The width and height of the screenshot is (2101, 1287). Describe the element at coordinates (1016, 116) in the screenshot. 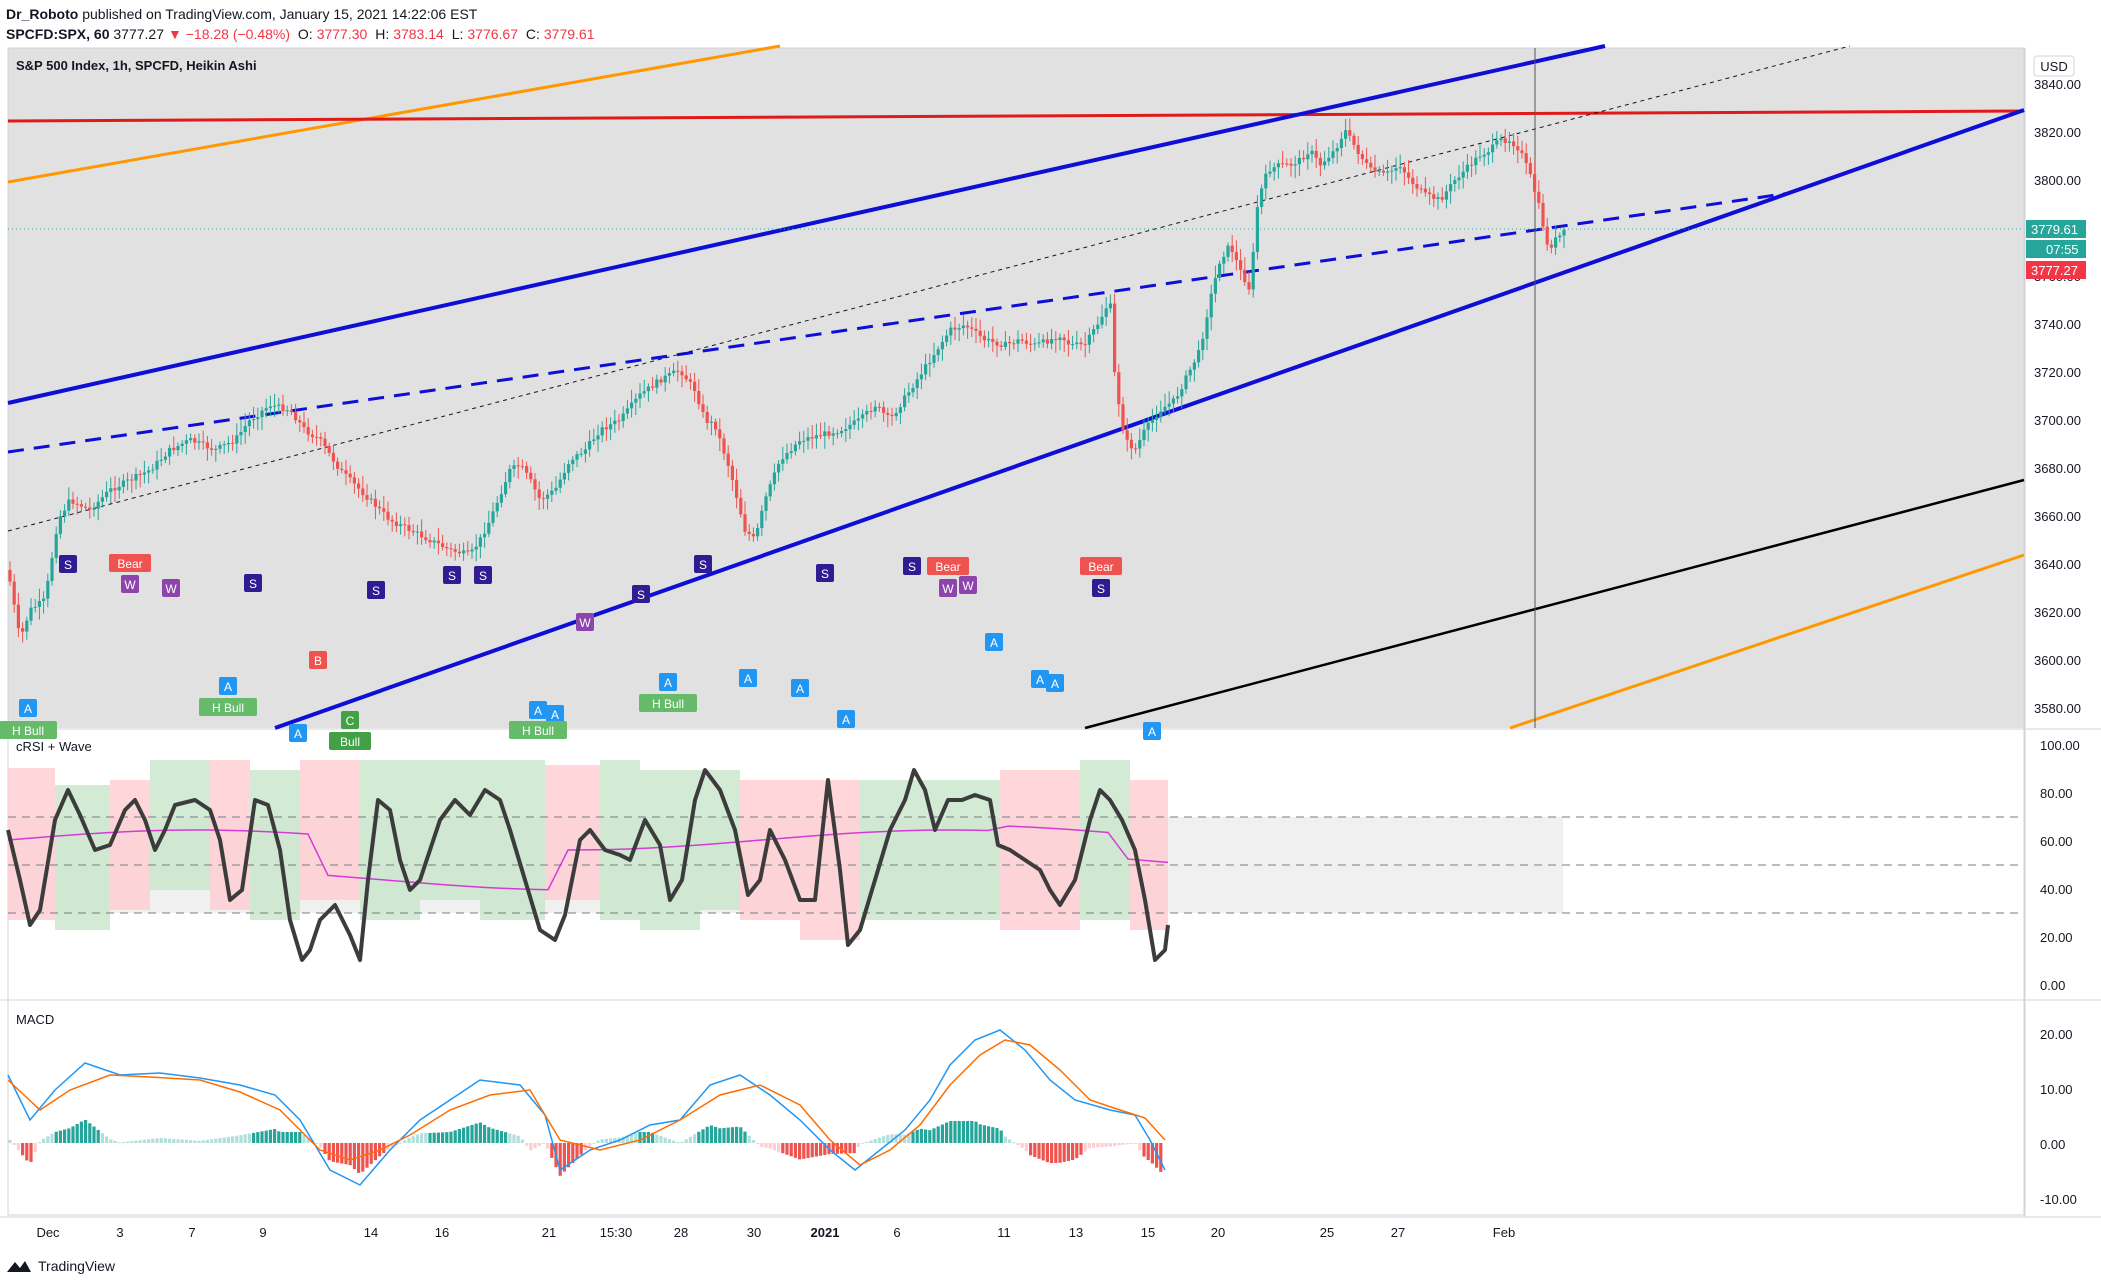

I see `red-resistance-line` at that location.